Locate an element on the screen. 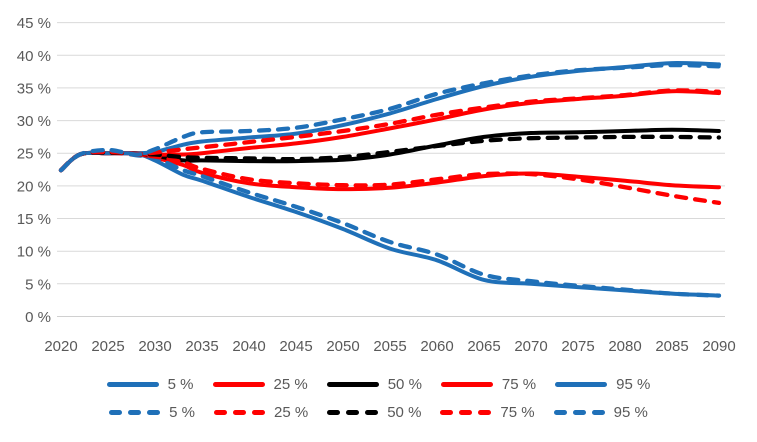  x-tick-label: 2045 is located at coordinates (295, 346).